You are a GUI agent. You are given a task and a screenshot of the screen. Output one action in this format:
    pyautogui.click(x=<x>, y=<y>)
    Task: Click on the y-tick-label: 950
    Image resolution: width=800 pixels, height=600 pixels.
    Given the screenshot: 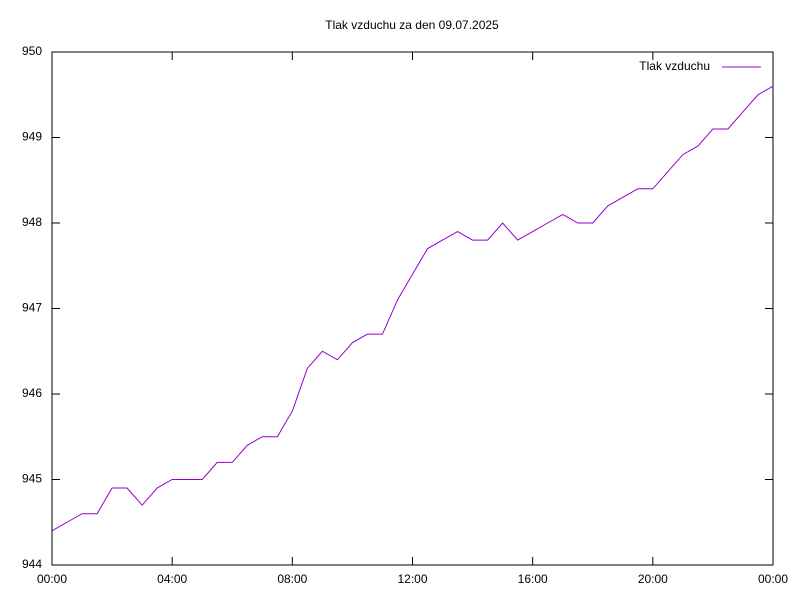 What is the action you would take?
    pyautogui.click(x=32, y=51)
    